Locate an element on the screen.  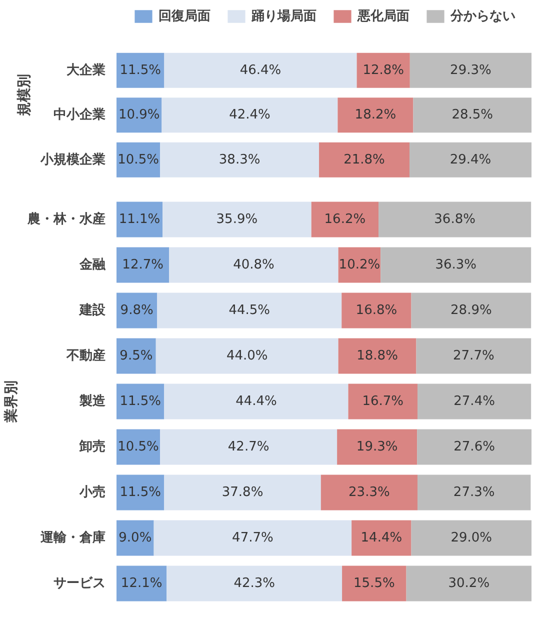
data-label: 36.8% is located at coordinates (455, 220).